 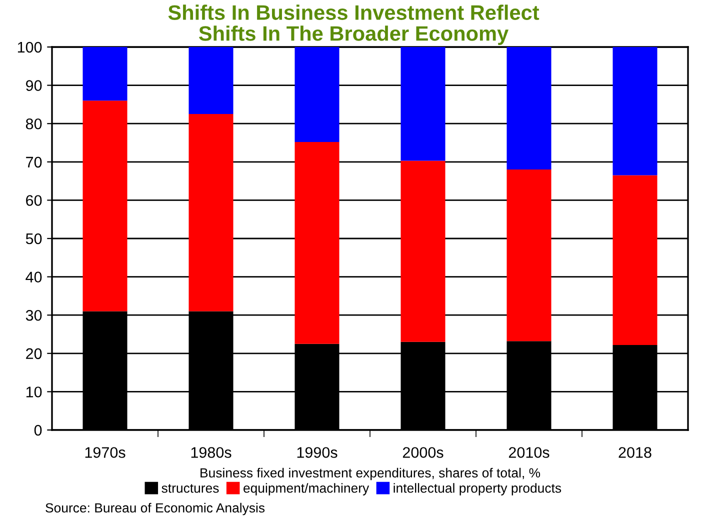 What do you see at coordinates (34, 277) in the screenshot?
I see `y-tick-label: 40` at bounding box center [34, 277].